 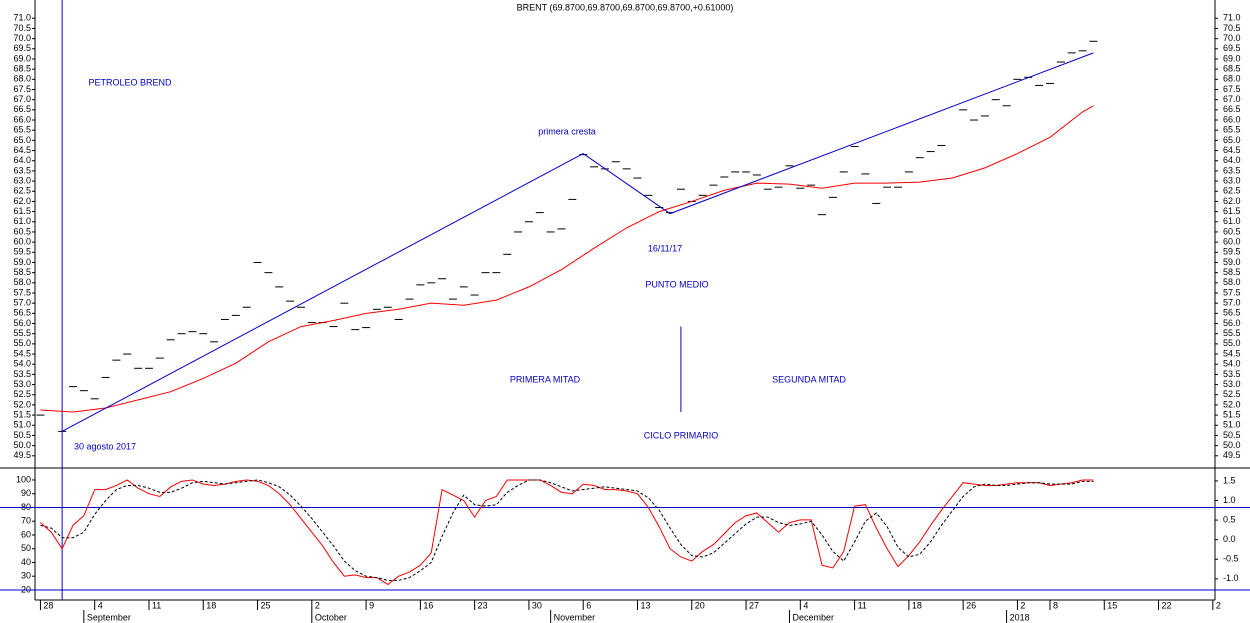 I want to click on y-tick-label-right: 59.5, so click(x=1232, y=252).